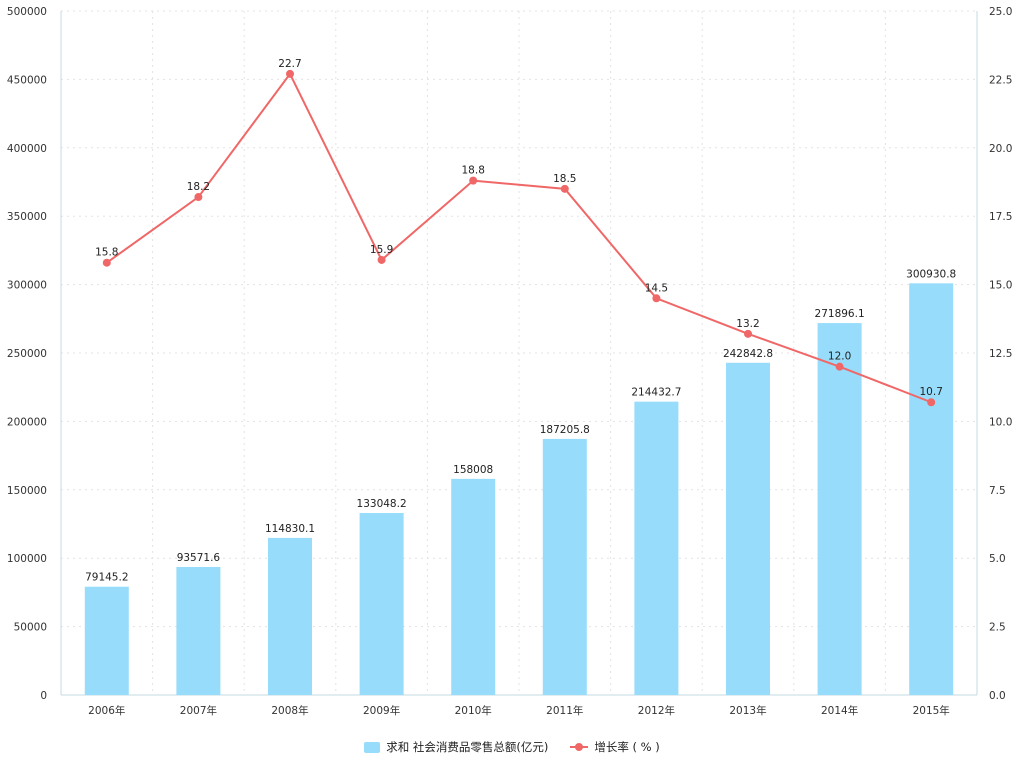  I want to click on bar-value-label: 300930.8, so click(931, 274).